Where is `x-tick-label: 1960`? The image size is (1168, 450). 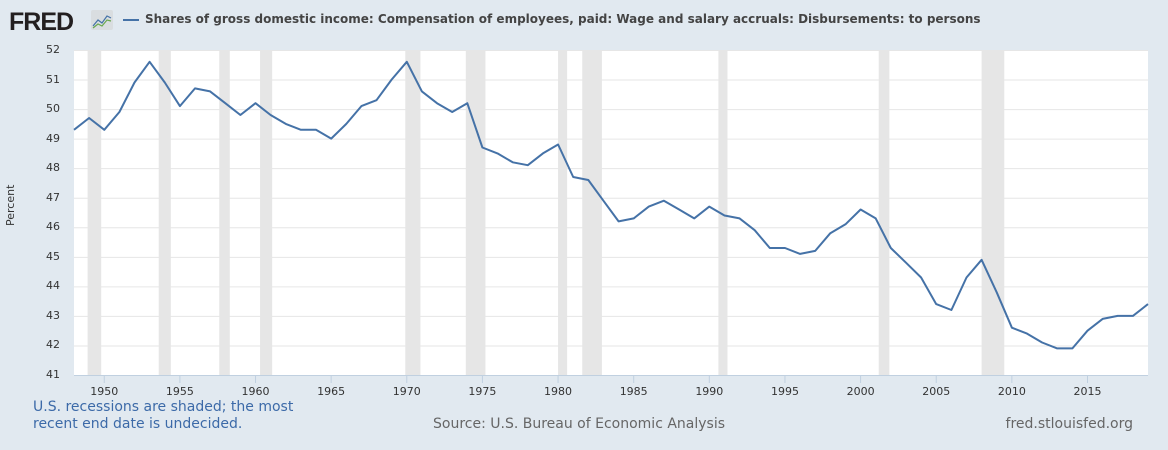 x-tick-label: 1960 is located at coordinates (255, 391).